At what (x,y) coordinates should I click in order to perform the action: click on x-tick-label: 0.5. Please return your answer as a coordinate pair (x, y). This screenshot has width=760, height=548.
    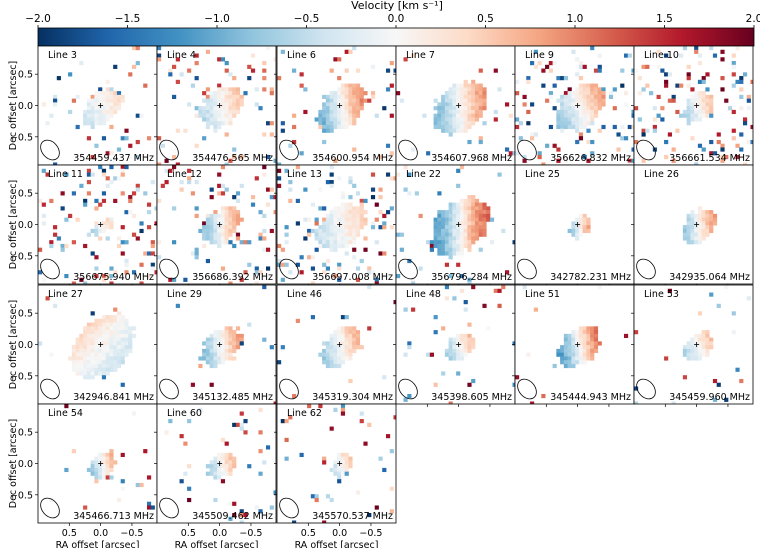
    Looking at the image, I should click on (308, 533).